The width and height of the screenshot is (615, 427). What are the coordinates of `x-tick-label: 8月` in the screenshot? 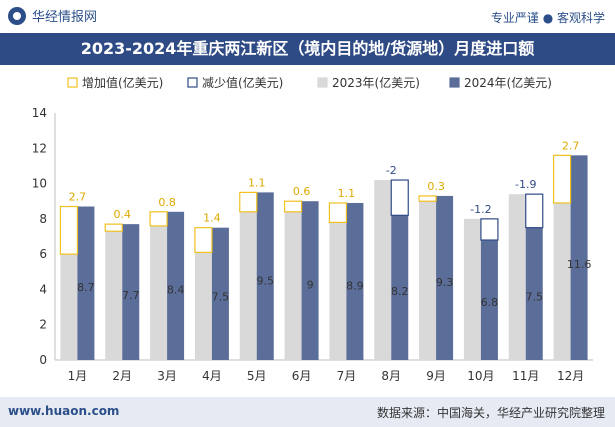 It's located at (391, 376).